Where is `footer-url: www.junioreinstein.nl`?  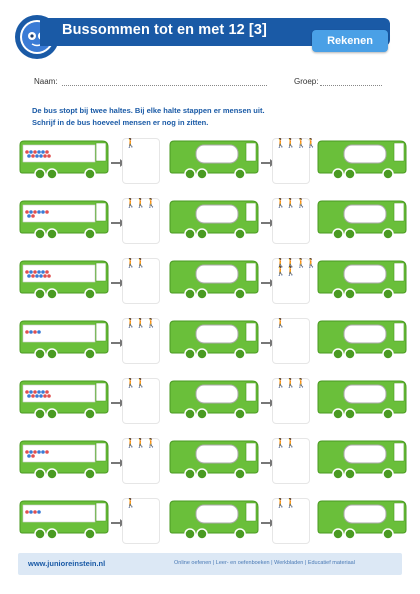 footer-url: www.junioreinstein.nl is located at coordinates (67, 563).